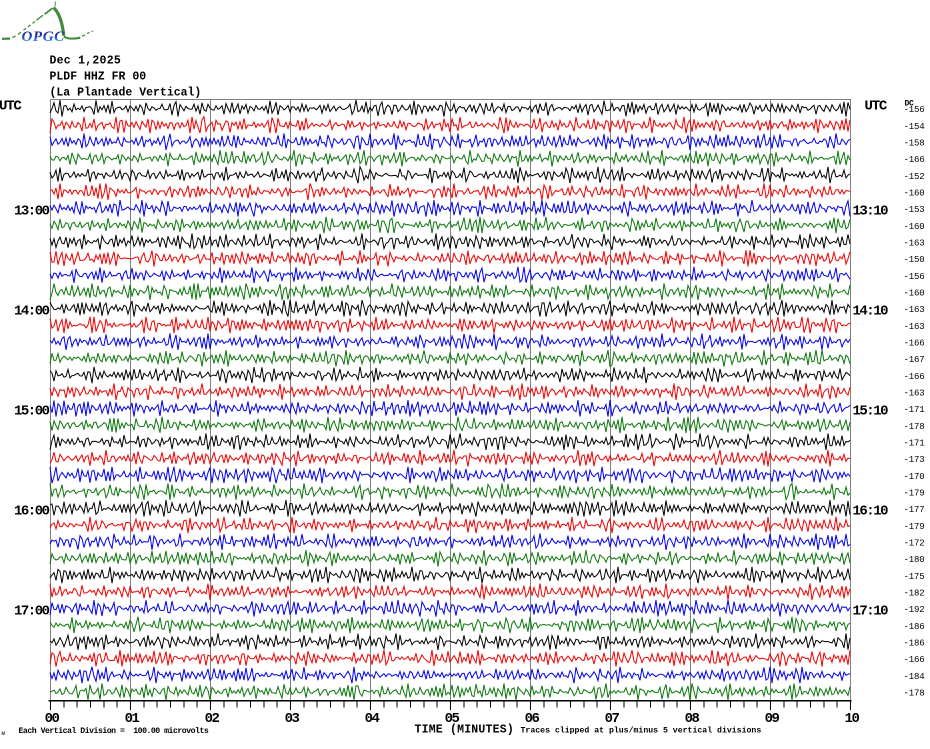  I want to click on svg-text: PLDF HHZ FR 00, so click(98, 77).